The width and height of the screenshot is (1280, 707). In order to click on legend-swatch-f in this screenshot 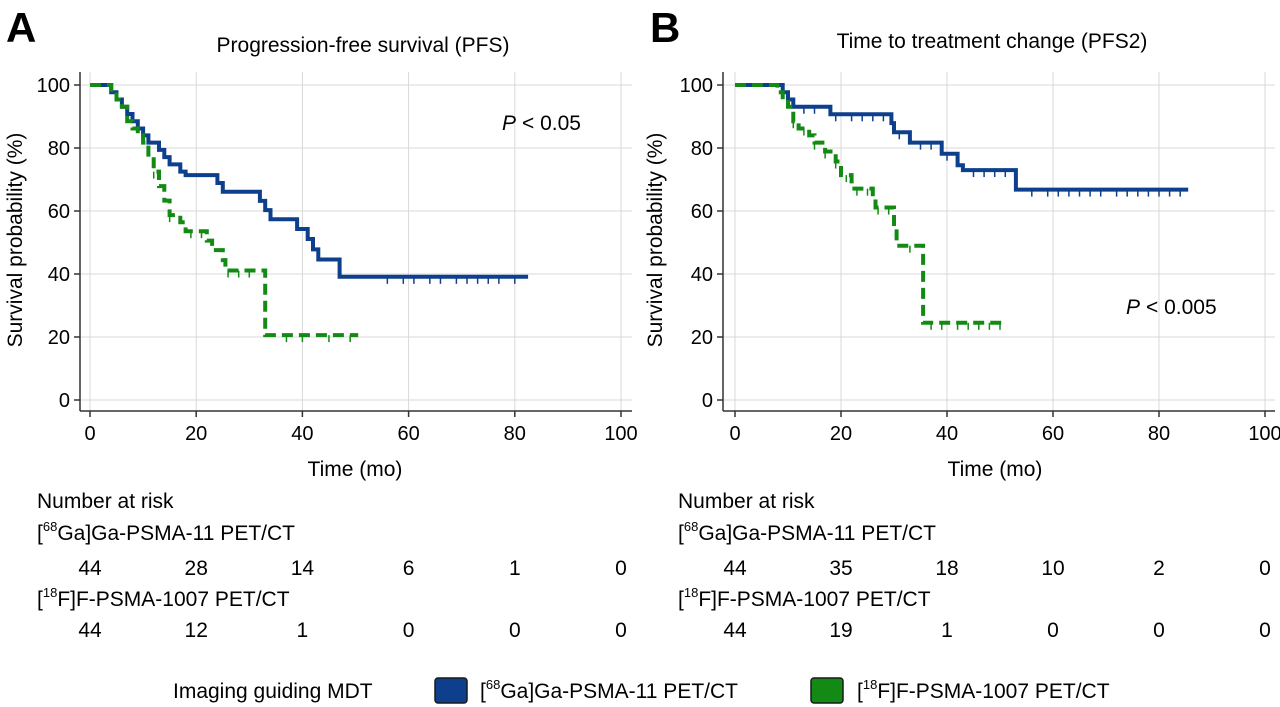, I will do `click(827, 690)`.